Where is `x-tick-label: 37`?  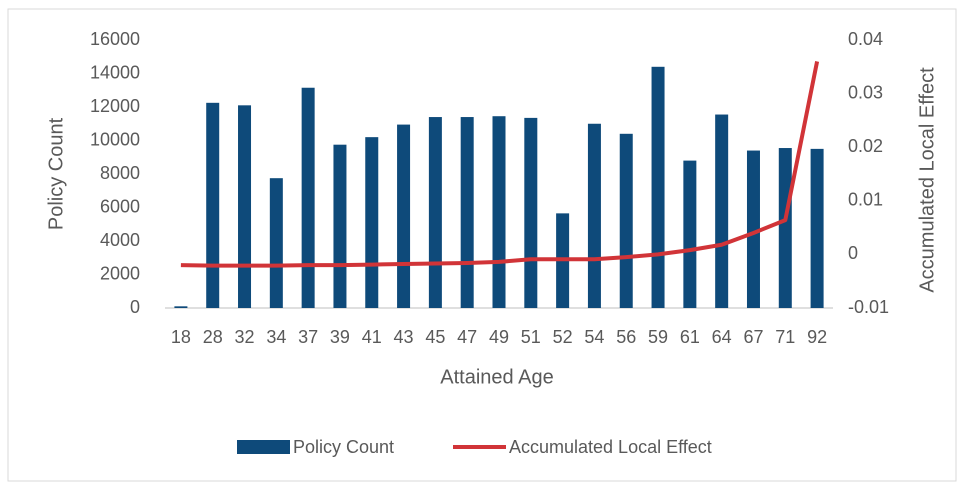 x-tick-label: 37 is located at coordinates (308, 337).